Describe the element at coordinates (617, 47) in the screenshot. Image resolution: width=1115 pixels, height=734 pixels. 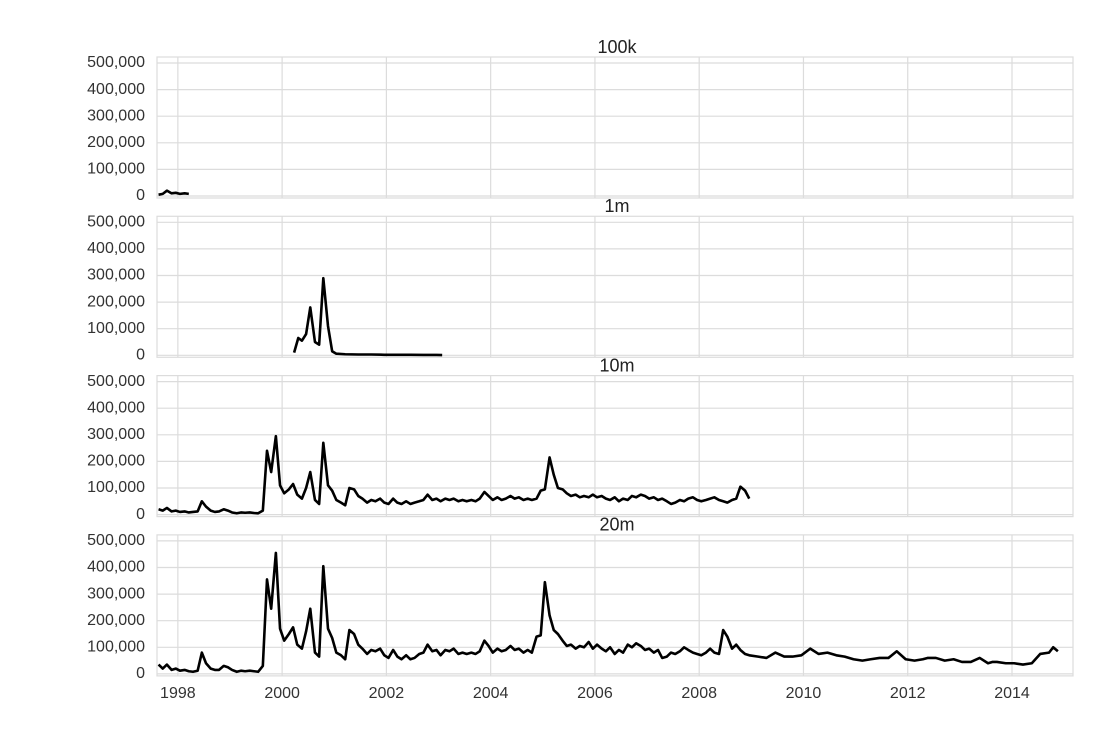
I see `chart-title: 100k` at that location.